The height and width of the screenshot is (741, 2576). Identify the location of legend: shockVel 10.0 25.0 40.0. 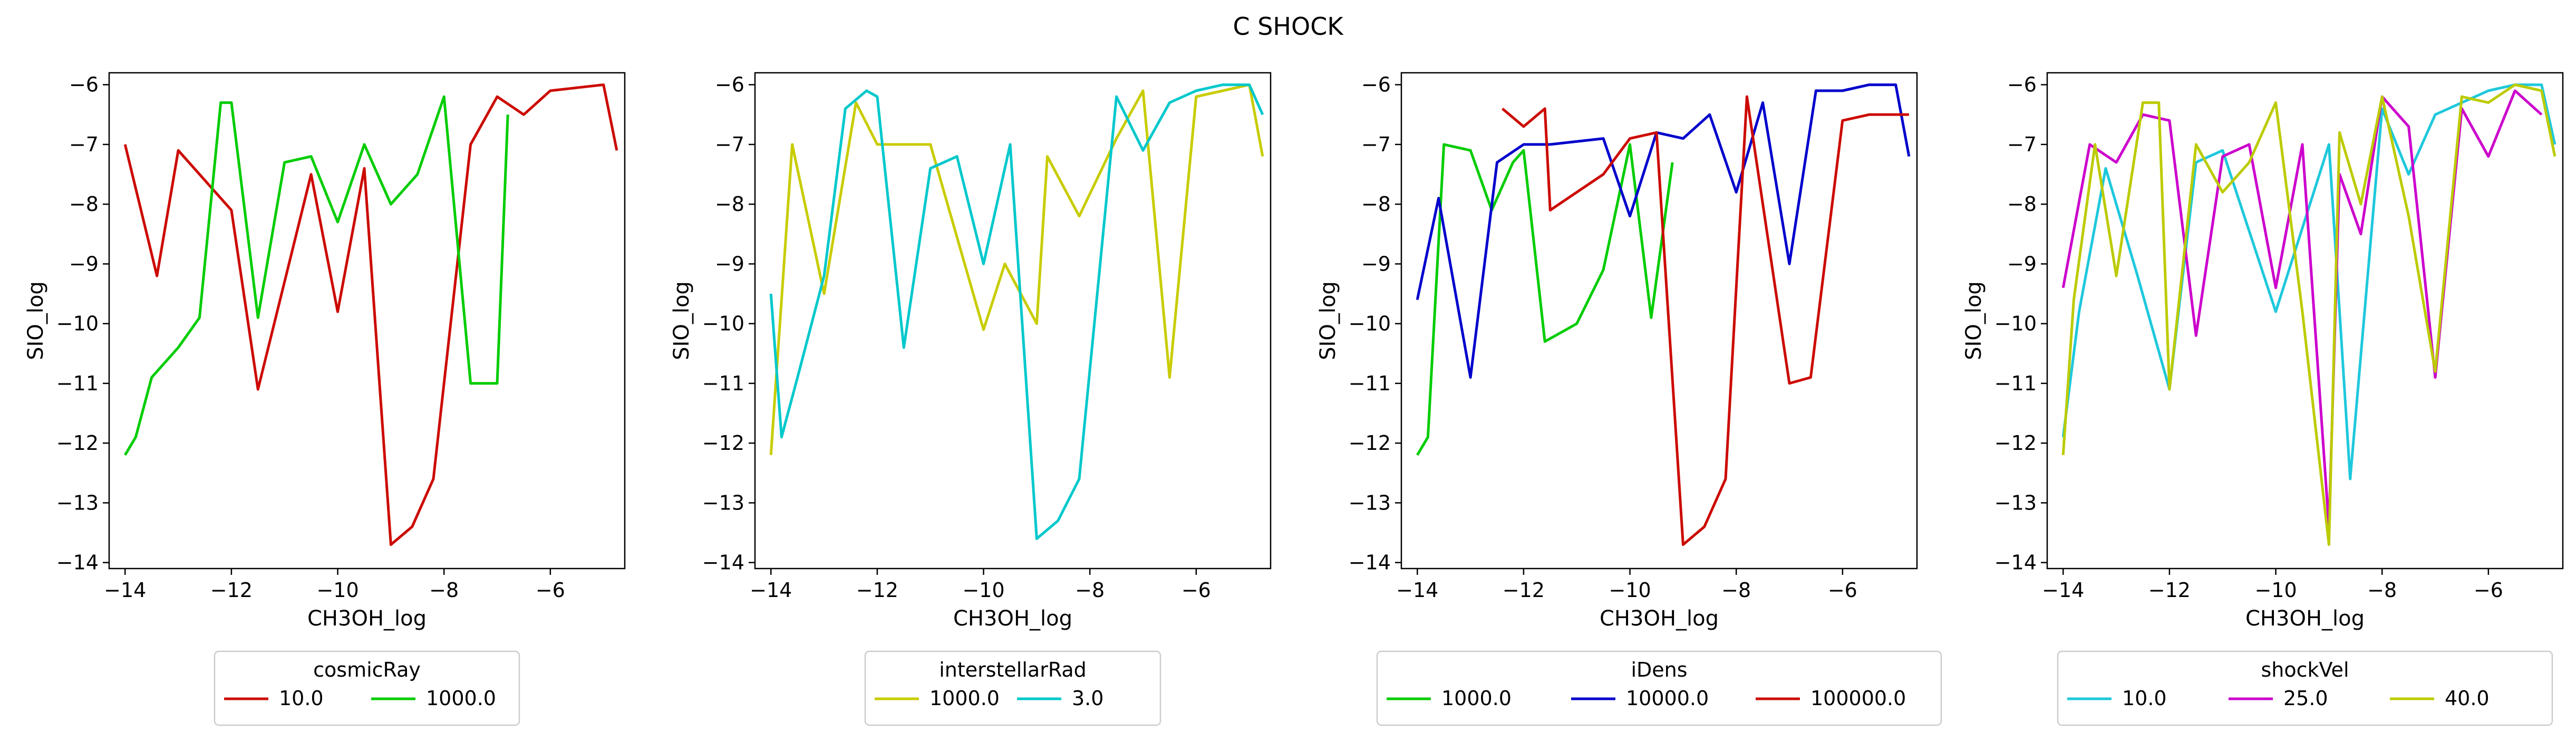
(2305, 688).